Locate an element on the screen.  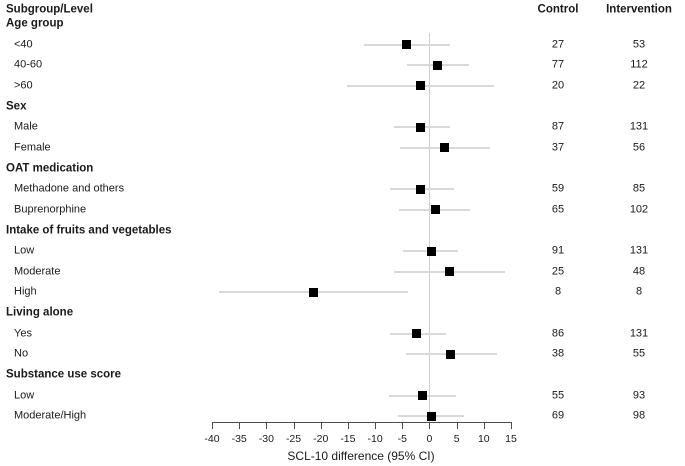
x-axis-tick-label: 15 is located at coordinates (511, 438).